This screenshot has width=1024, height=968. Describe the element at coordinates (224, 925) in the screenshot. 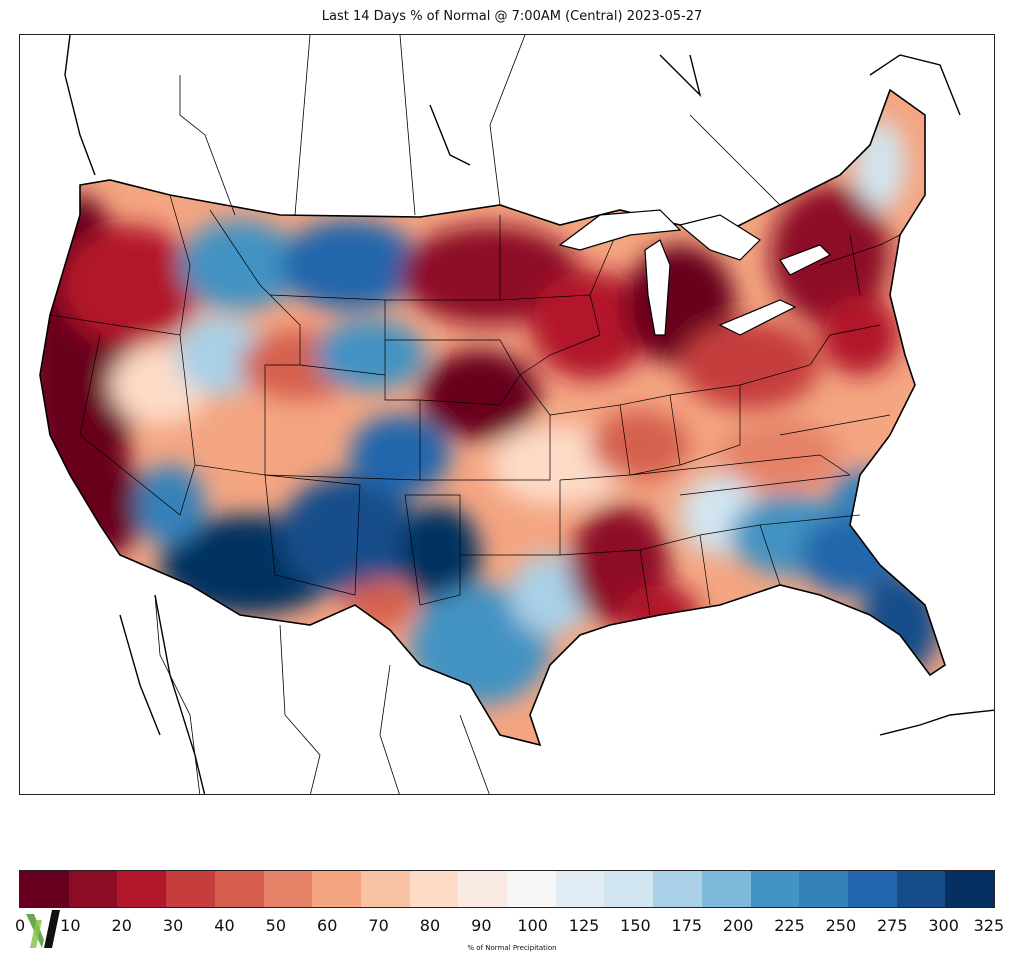

I see `colorbar-tick-label: 40` at that location.